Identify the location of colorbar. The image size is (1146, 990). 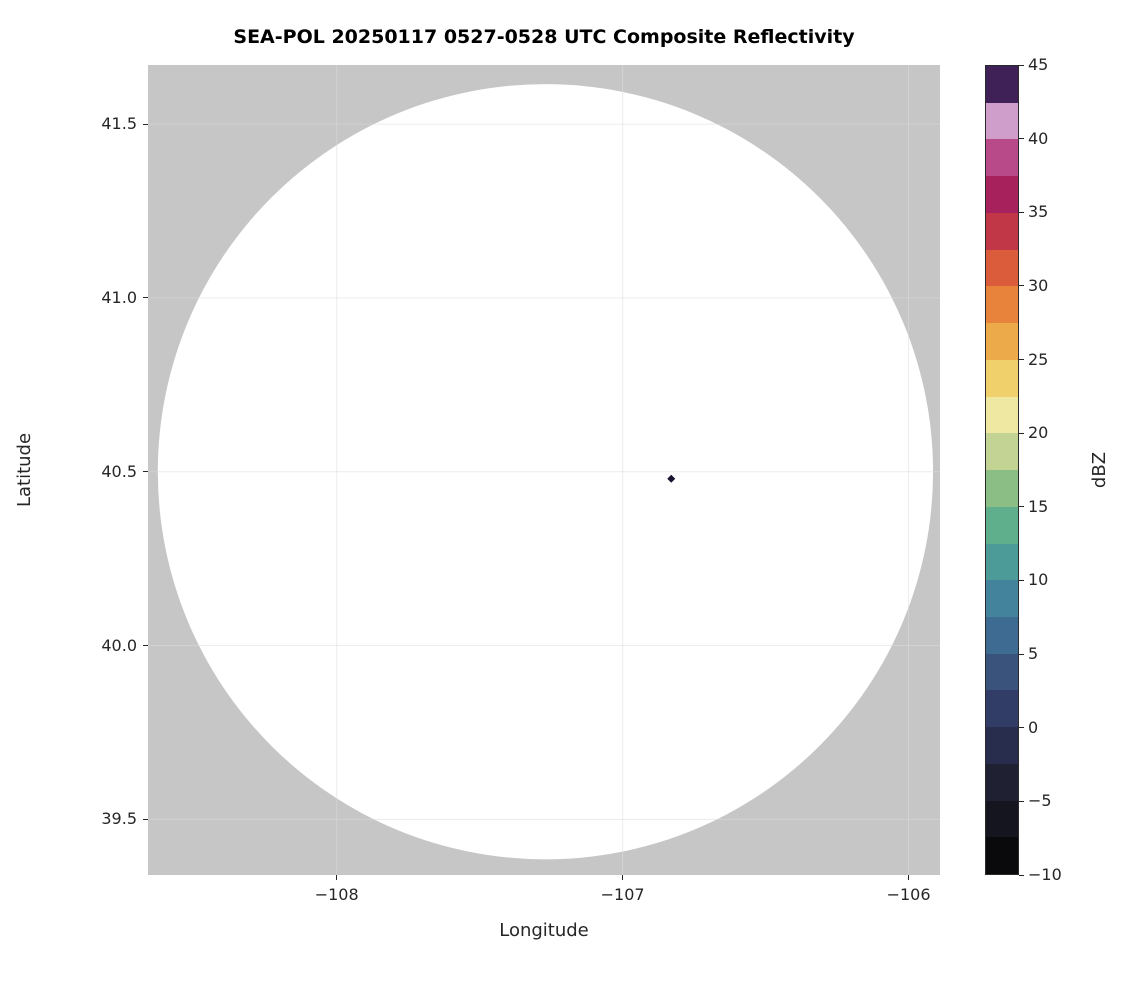
(1002, 470).